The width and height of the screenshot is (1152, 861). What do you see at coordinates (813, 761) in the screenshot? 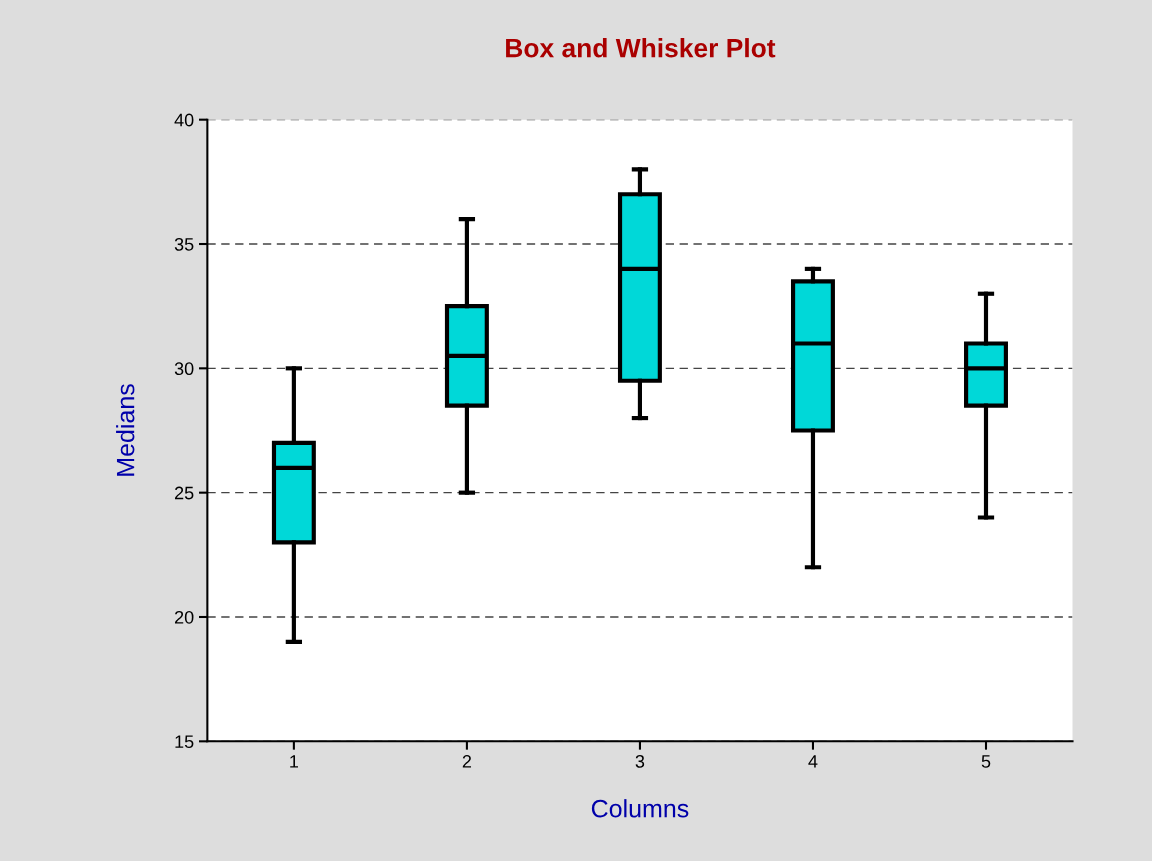
I see `x-tick-label: 4` at bounding box center [813, 761].